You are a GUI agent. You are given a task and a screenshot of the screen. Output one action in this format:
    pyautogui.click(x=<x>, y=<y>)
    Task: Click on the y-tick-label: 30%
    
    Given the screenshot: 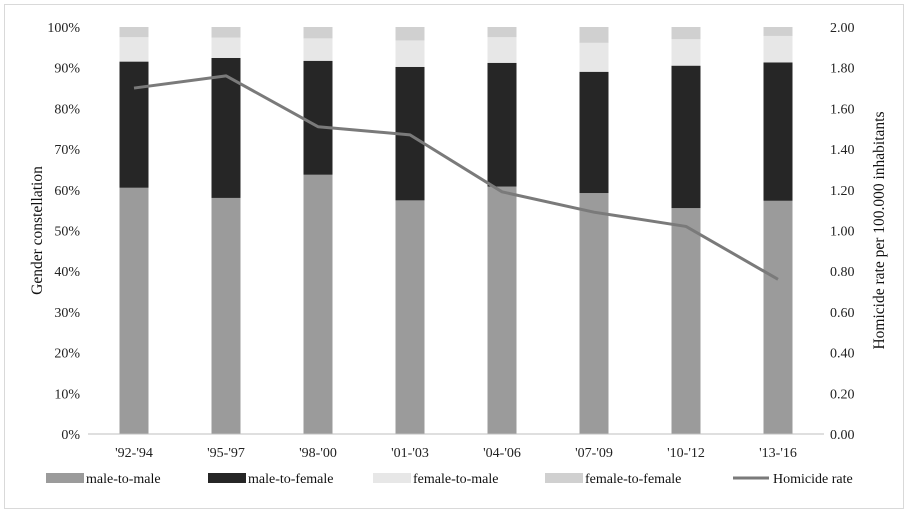 What is the action you would take?
    pyautogui.click(x=67, y=313)
    